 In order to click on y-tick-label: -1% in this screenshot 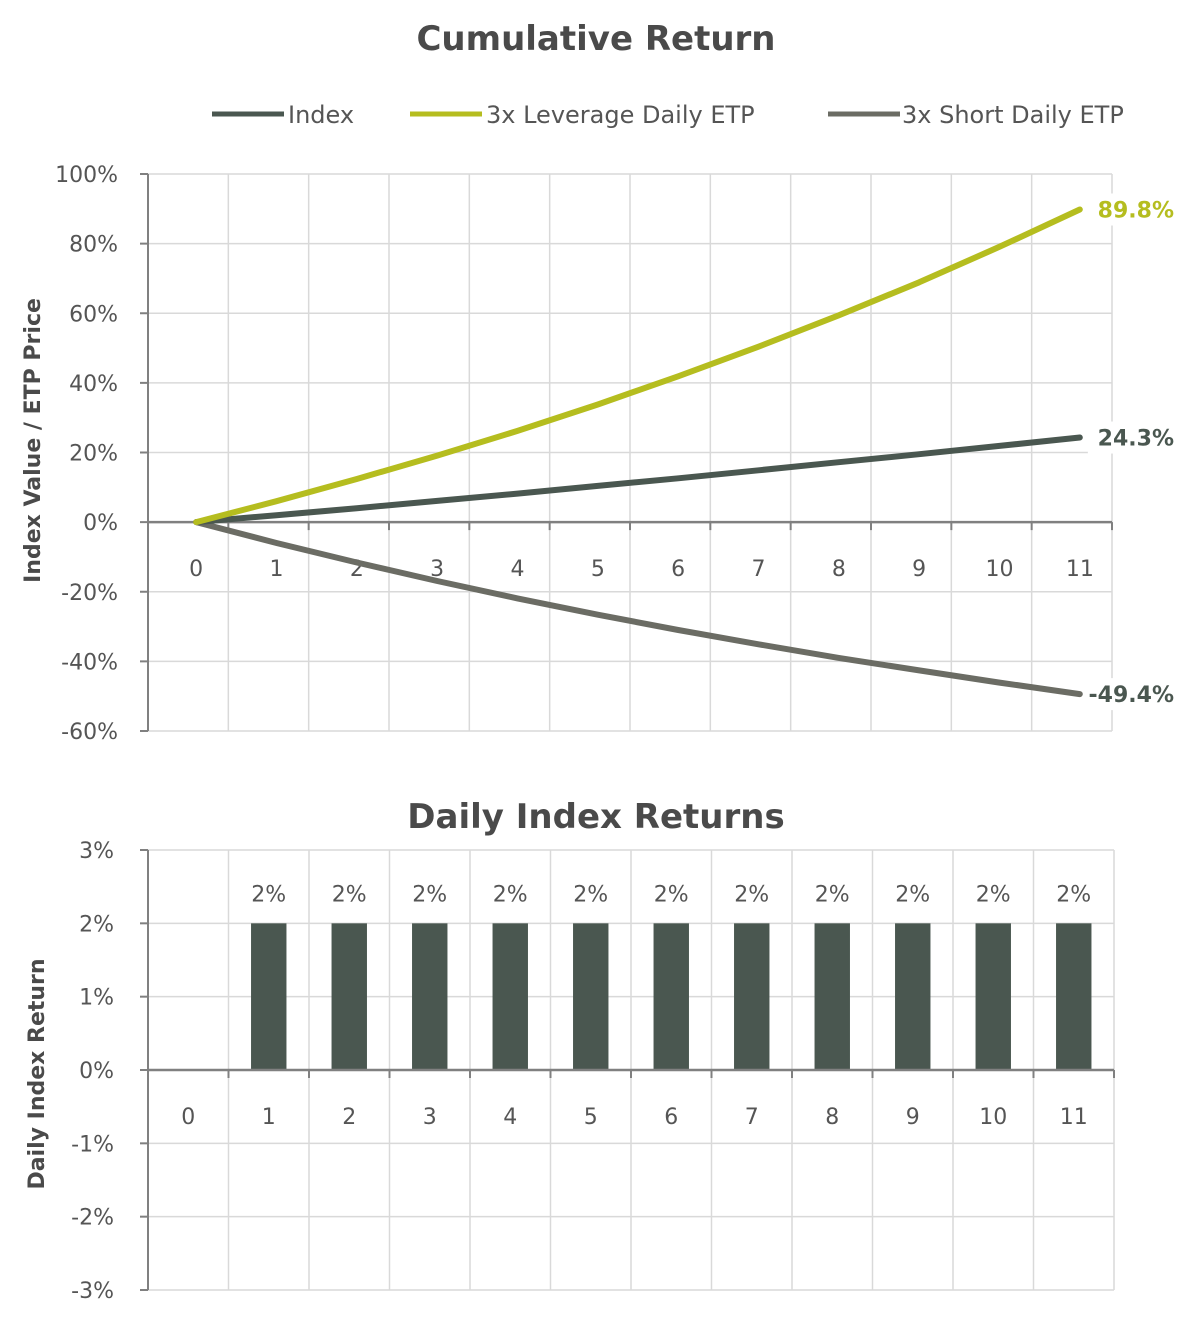, I will do `click(92, 1144)`.